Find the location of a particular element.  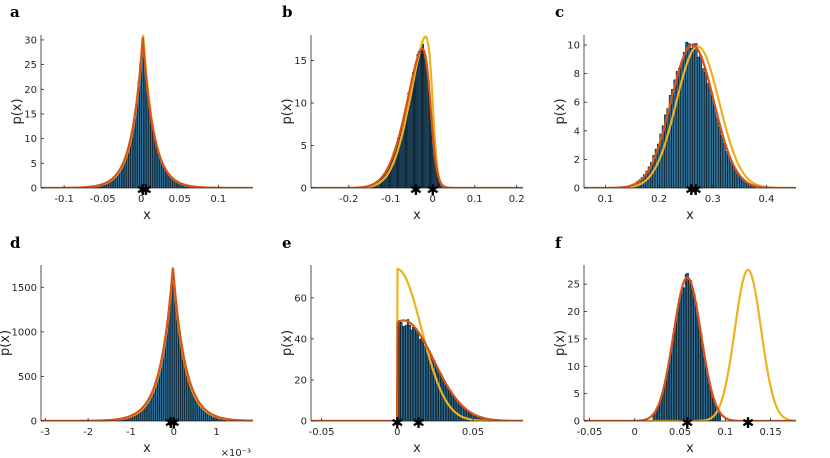

y-tick-label: 60 is located at coordinates (300, 298).